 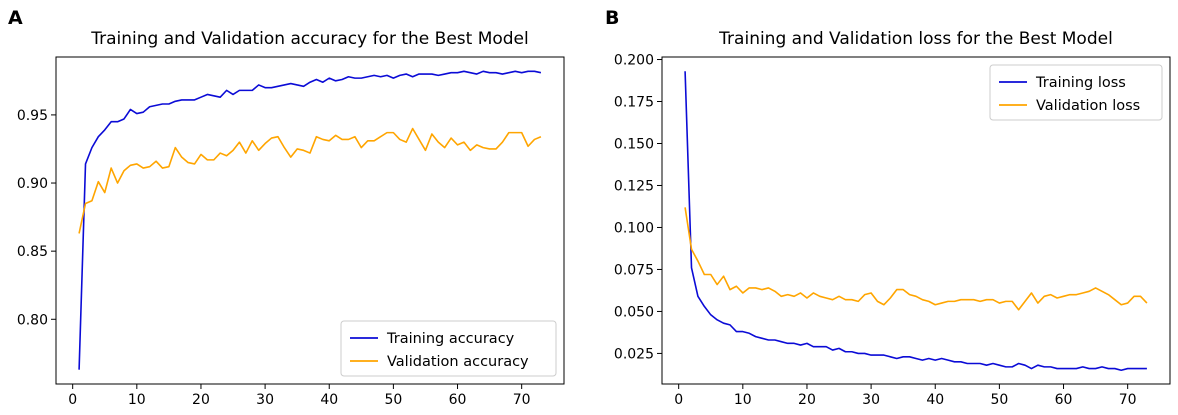 What do you see at coordinates (634, 228) in the screenshot?
I see `y-tick-label: 0.100` at bounding box center [634, 228].